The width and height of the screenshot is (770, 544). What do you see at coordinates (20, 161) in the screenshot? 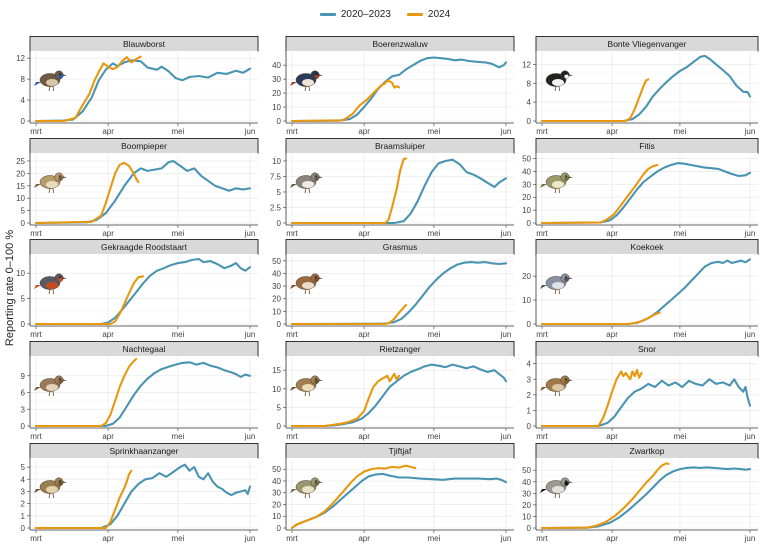
I see `y-tick-label: 25` at bounding box center [20, 161].